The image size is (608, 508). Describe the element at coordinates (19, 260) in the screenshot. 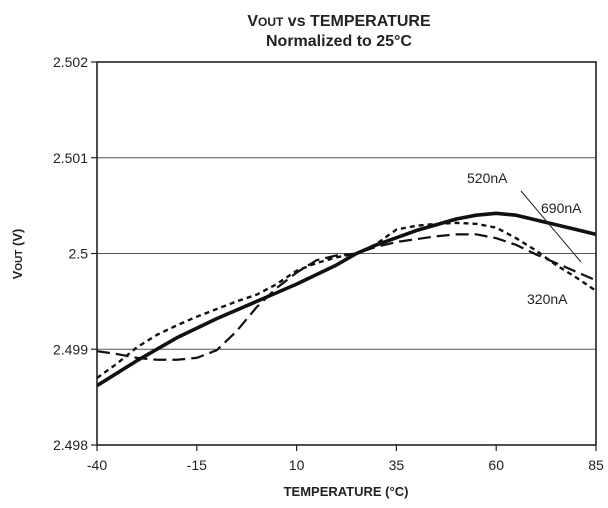

I see `y-axis-title-subscript: OUT` at that location.